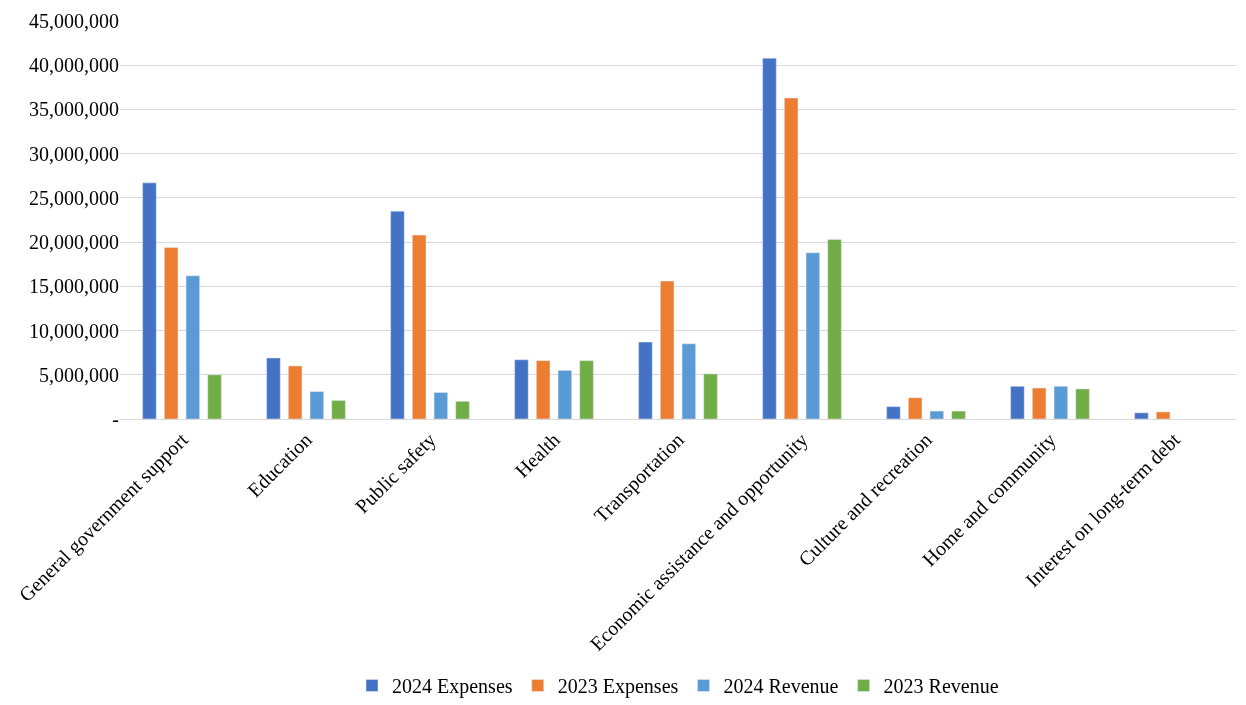 The image size is (1246, 705). What do you see at coordinates (941, 686) in the screenshot?
I see `legend-label: 2023 Revenue` at bounding box center [941, 686].